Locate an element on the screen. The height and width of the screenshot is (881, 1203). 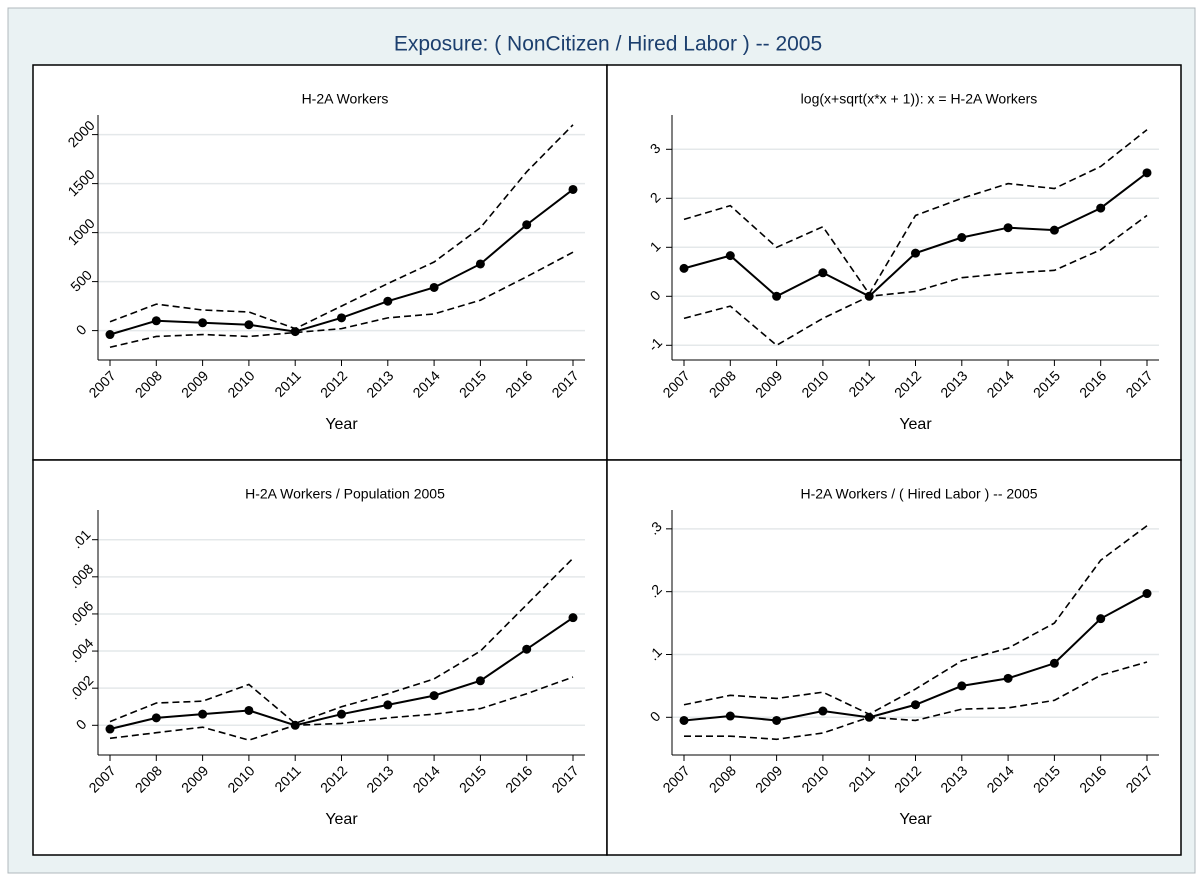
panel-title: H-2A Workers / Population 2005 is located at coordinates (345, 494).